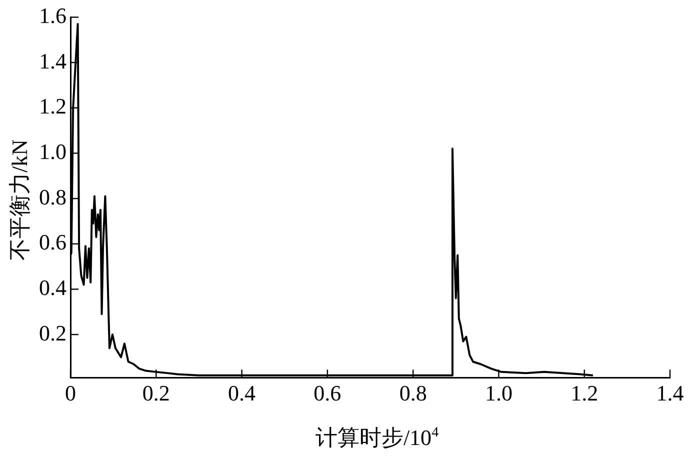  What do you see at coordinates (52, 61) in the screenshot?
I see `y-tick-label: 1.4` at bounding box center [52, 61].